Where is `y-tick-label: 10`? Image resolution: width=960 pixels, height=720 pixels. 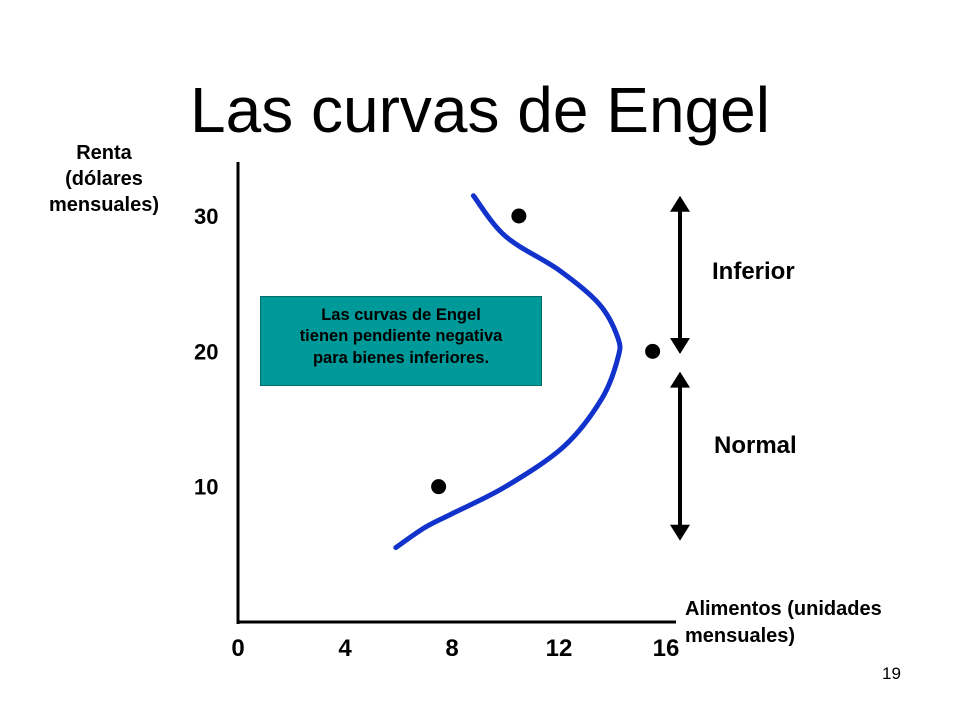 y-tick-label: 10 is located at coordinates (206, 487).